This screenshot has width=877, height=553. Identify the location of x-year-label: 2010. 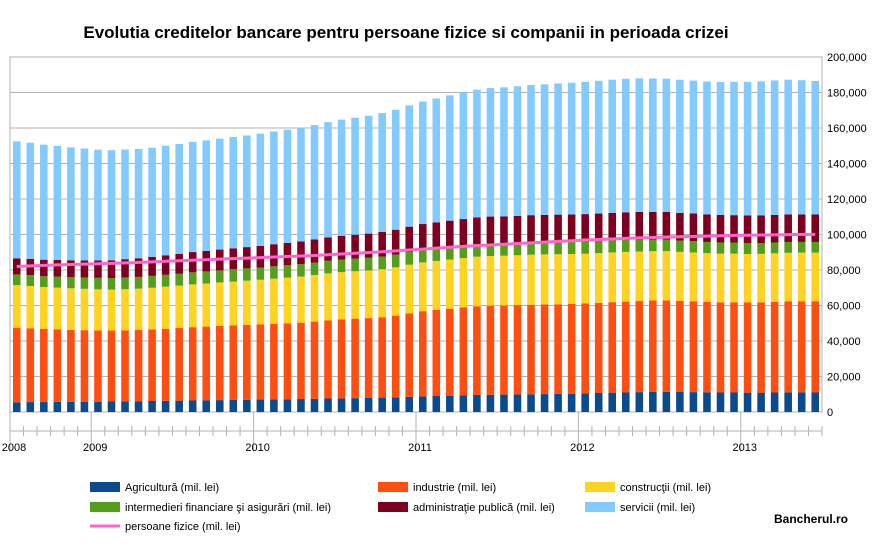
(257, 448).